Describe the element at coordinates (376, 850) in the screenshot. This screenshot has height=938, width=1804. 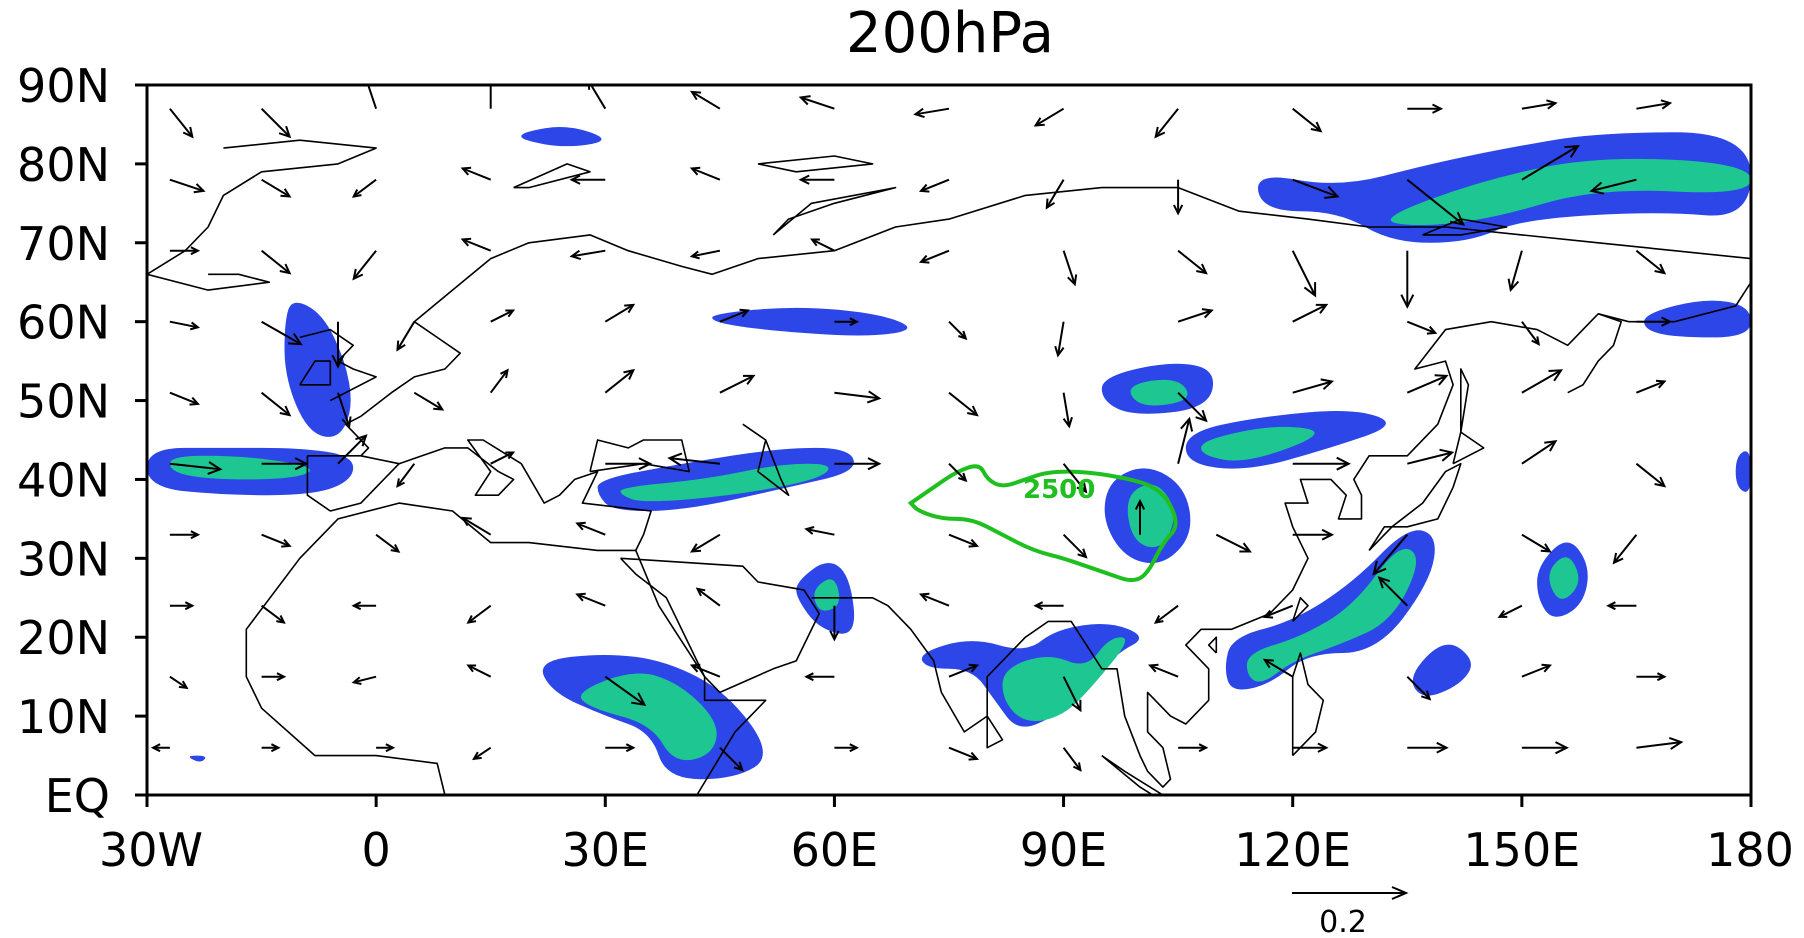
I see `x-tick-label: 0` at that location.